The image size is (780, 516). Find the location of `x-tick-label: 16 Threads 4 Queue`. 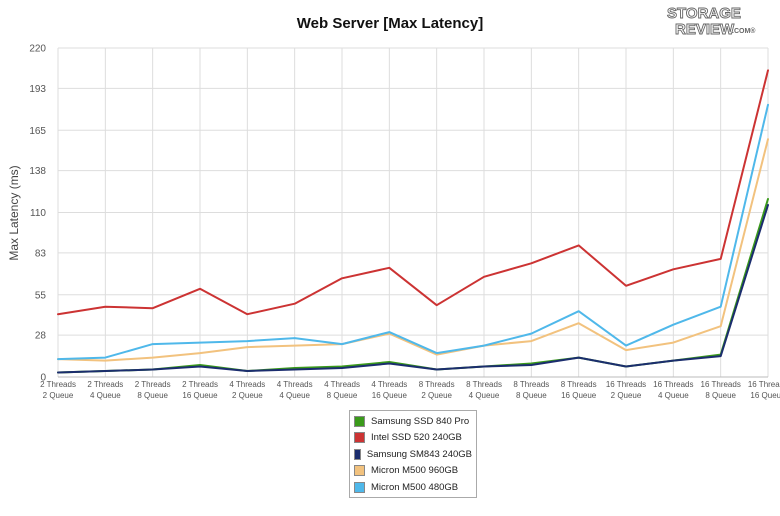

x-tick-label: 16 Threads 4 Queue is located at coordinates (673, 390).